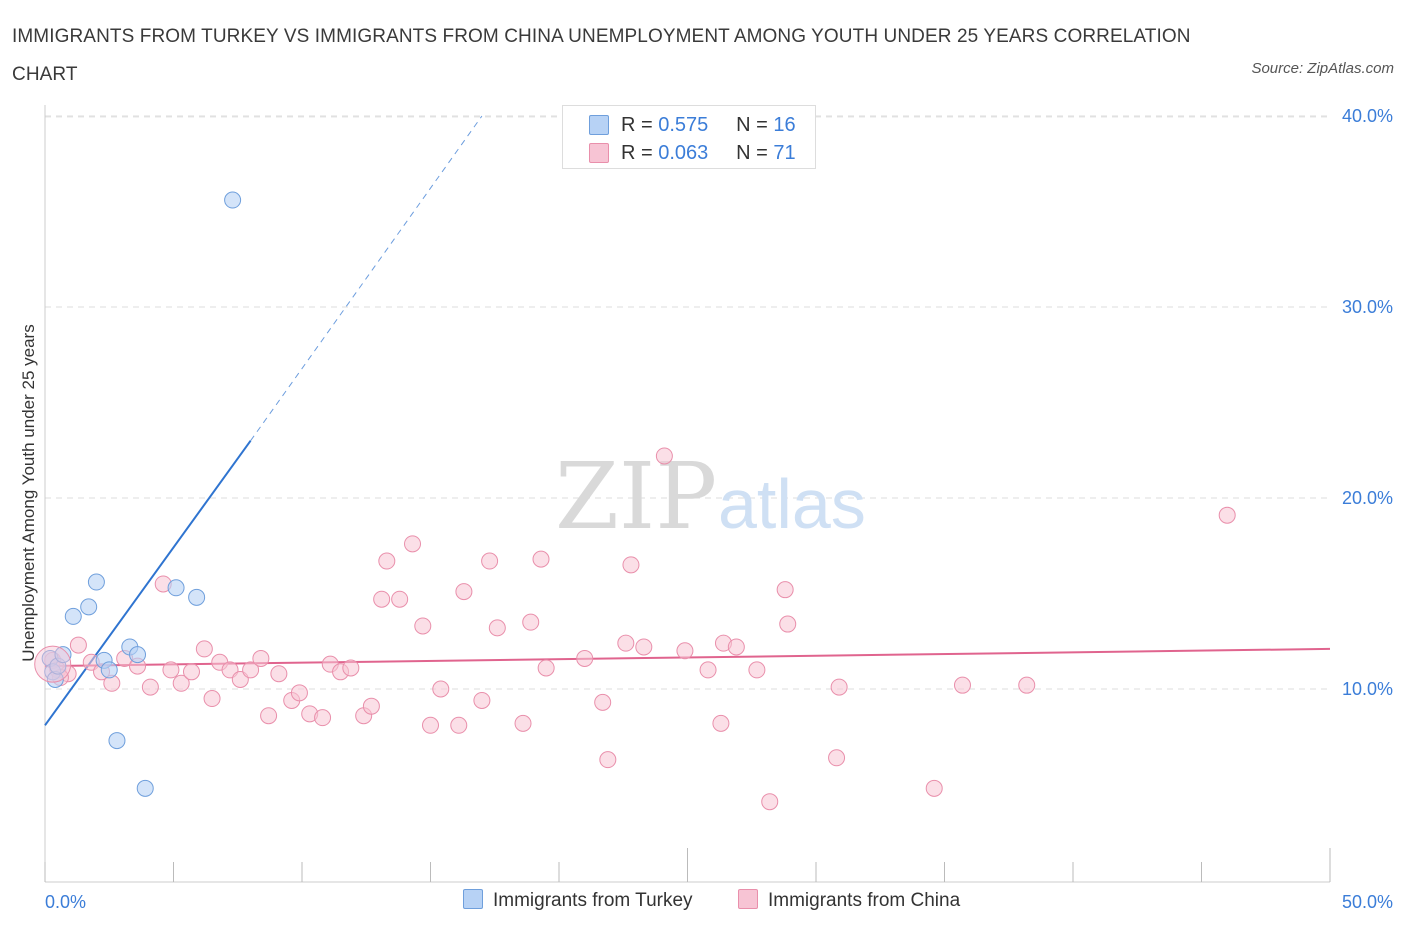 Image resolution: width=1406 pixels, height=930 pixels. I want to click on turkey-r-value: 0.575, so click(683, 125).